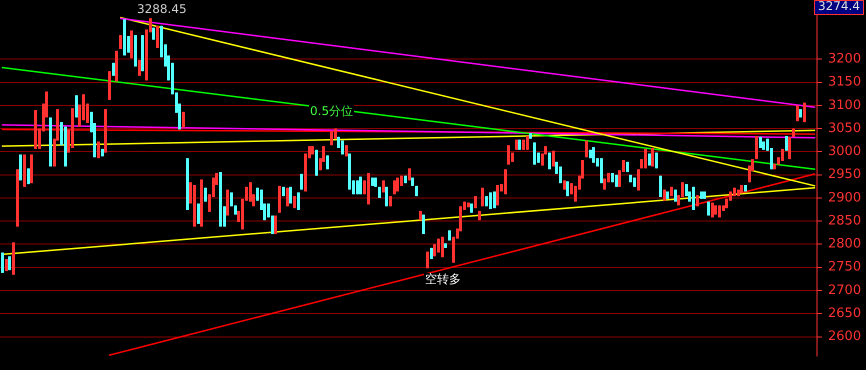 The image size is (866, 370). Describe the element at coordinates (845, 59) in the screenshot. I see `y-tick-label: 3200` at that location.